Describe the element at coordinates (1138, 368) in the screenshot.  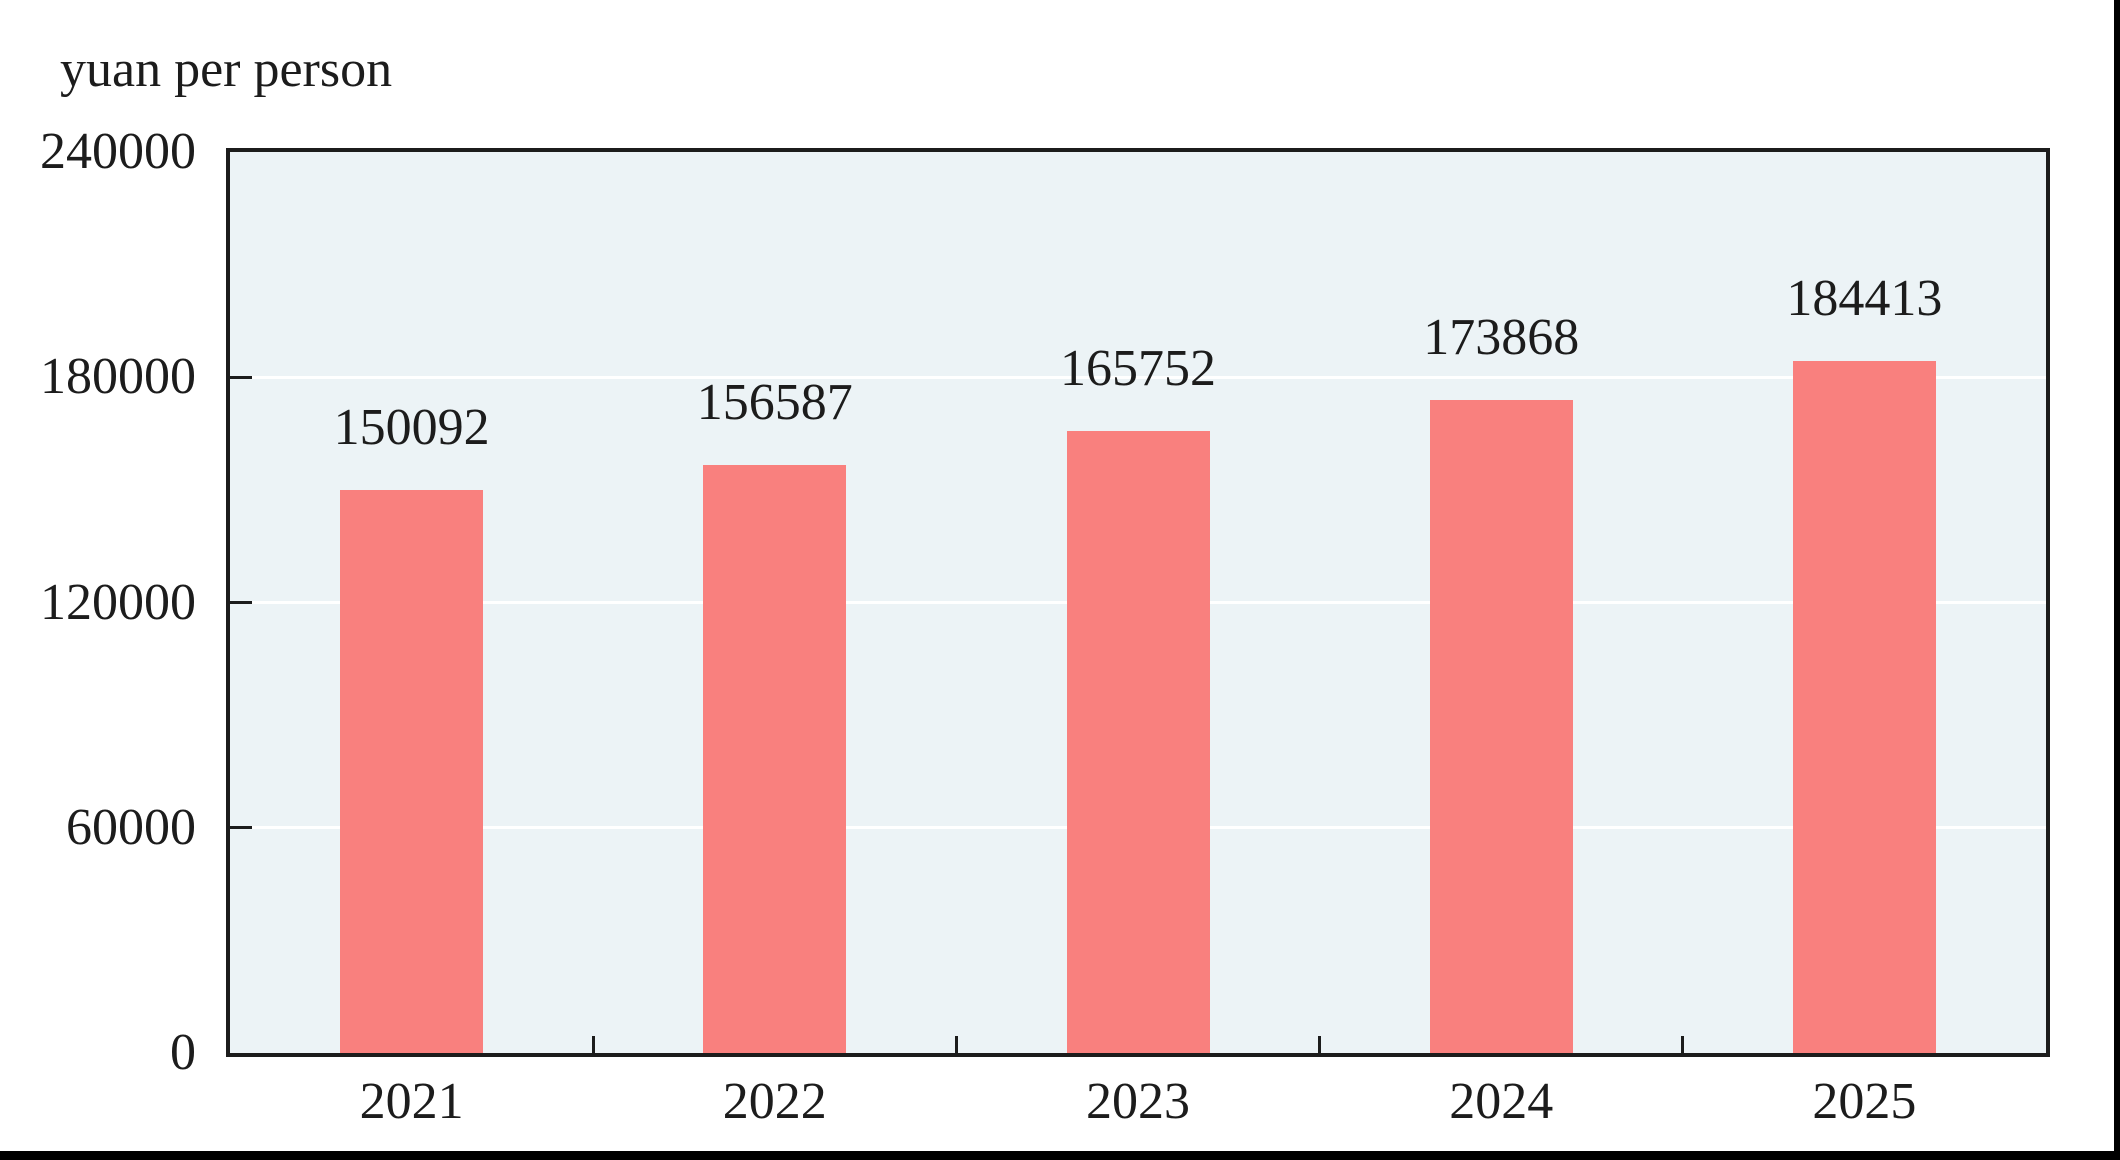
I see `bar-value-label-2023: 165752` at that location.